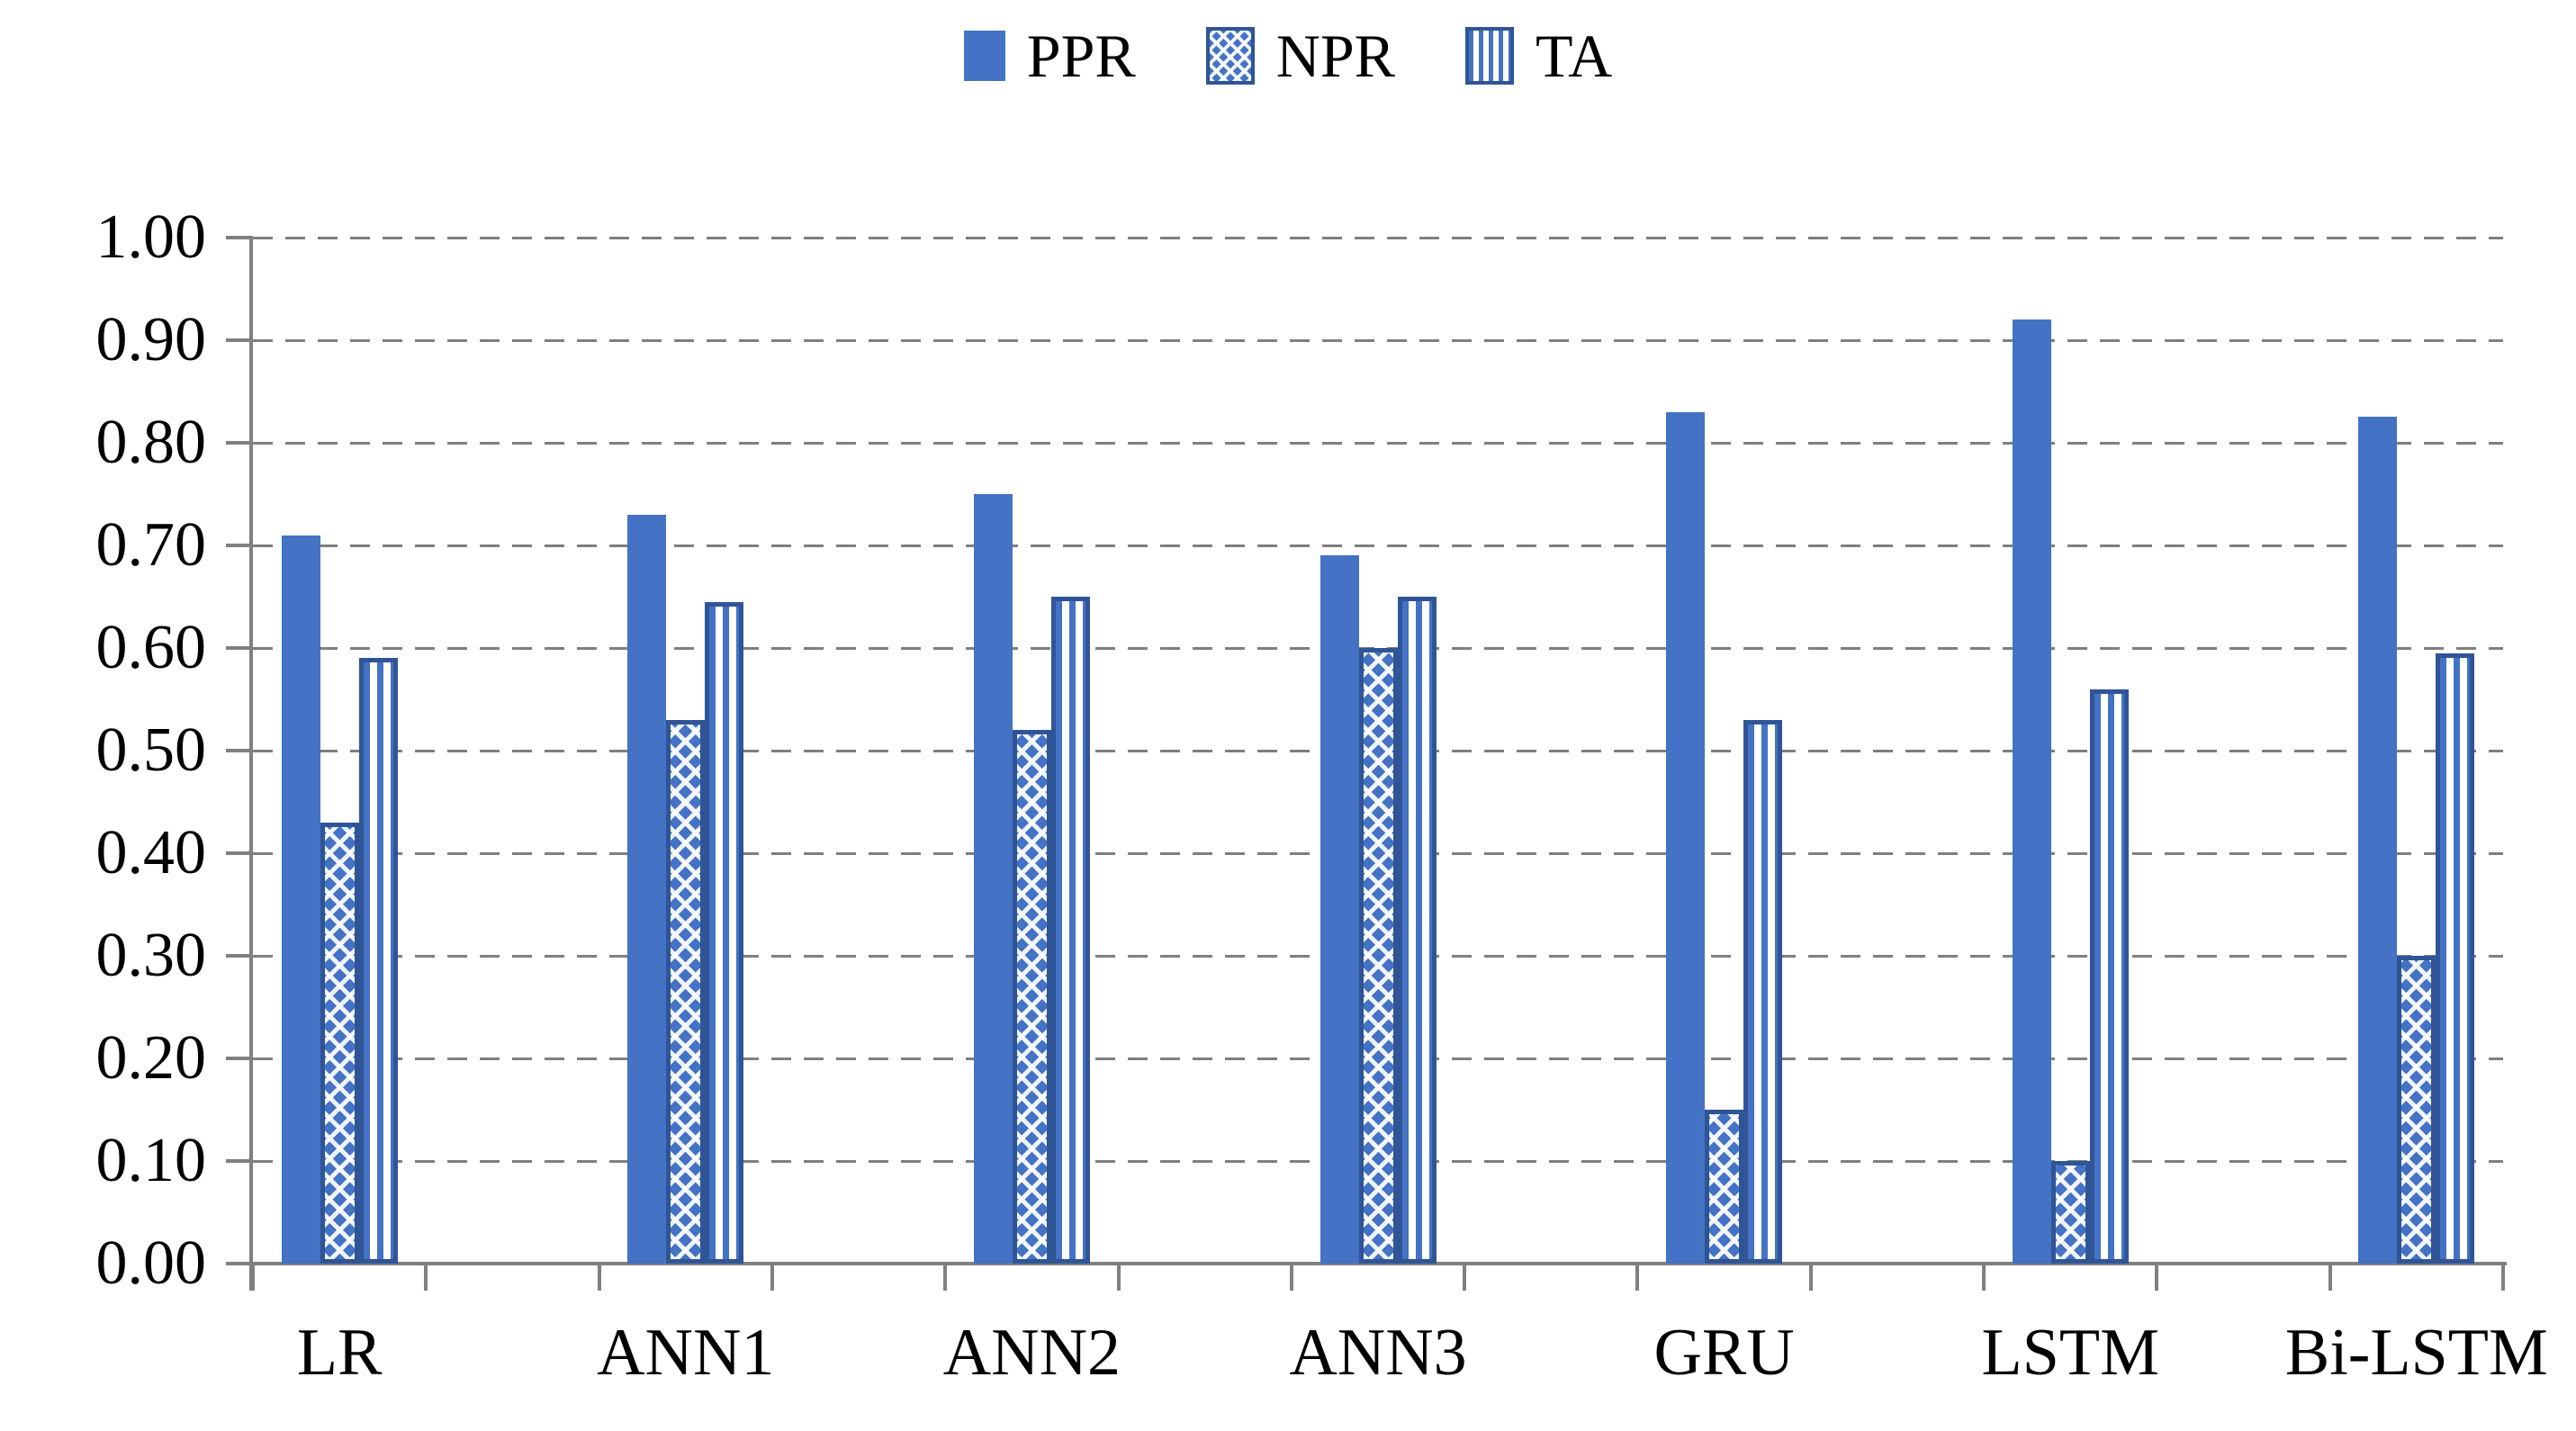 This screenshot has width=2576, height=1431. I want to click on x-category-label-ann2: ANN2, so click(1031, 1353).